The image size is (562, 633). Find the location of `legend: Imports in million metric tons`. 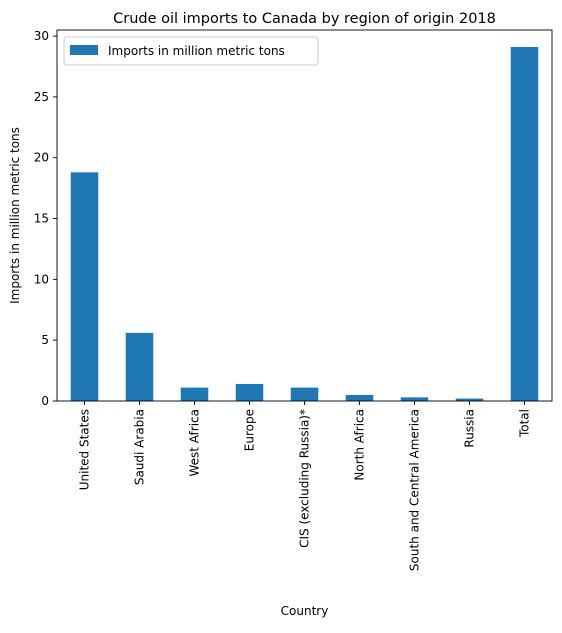

legend: Imports in million metric tons is located at coordinates (191, 51).